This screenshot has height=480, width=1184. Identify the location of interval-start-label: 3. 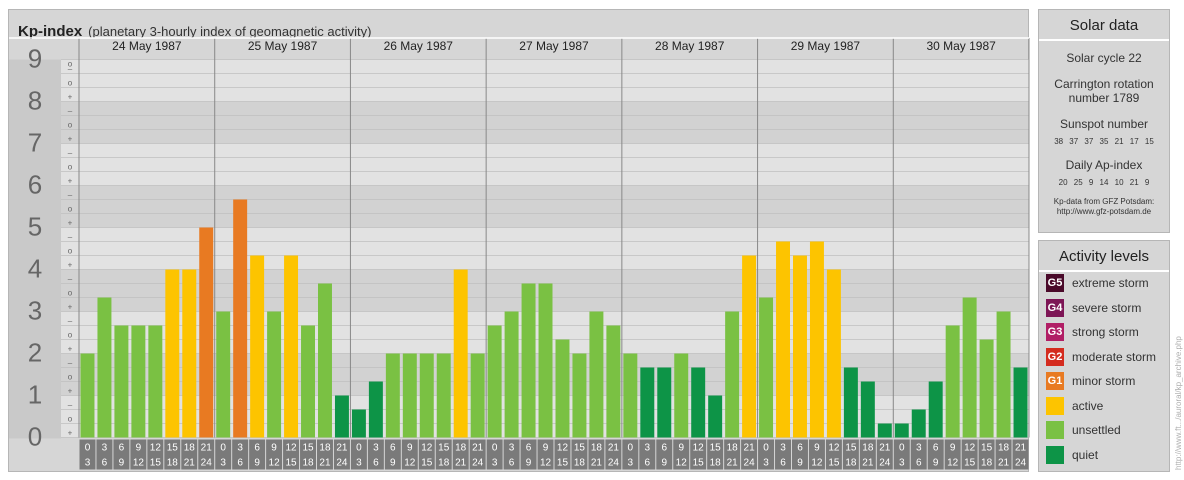
(648, 448).